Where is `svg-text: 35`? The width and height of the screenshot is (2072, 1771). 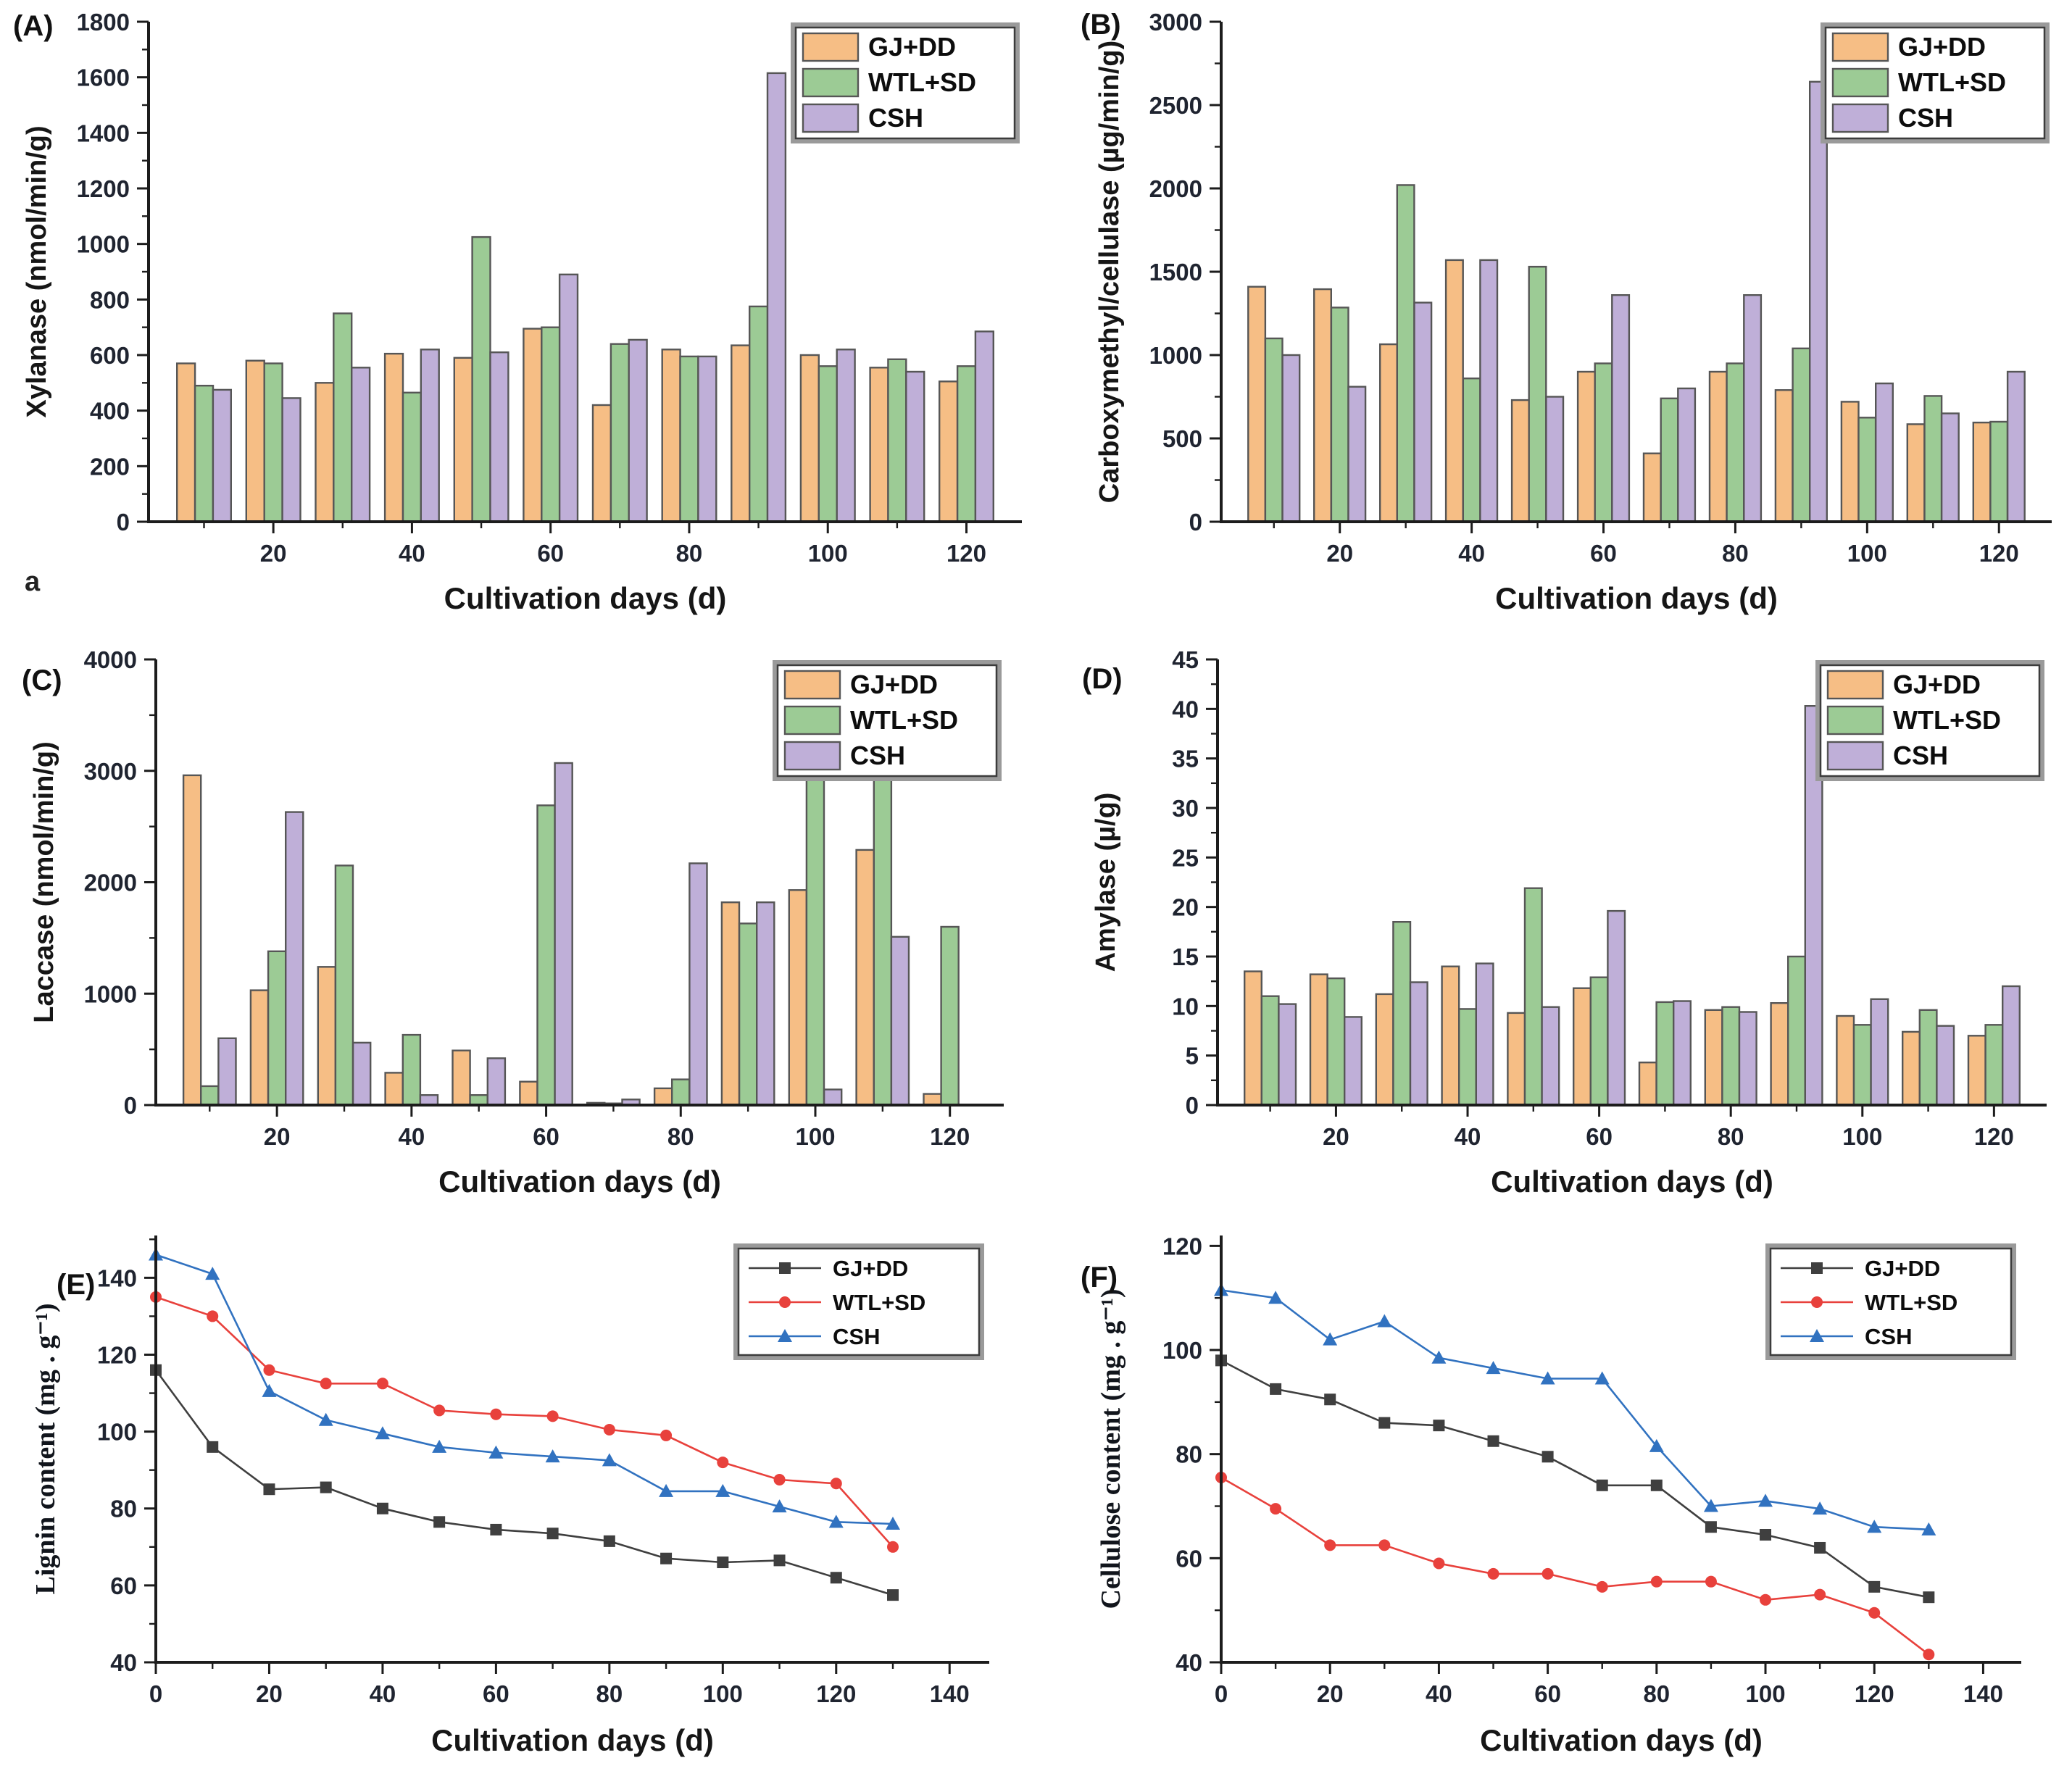
svg-text: 35 is located at coordinates (1185, 759).